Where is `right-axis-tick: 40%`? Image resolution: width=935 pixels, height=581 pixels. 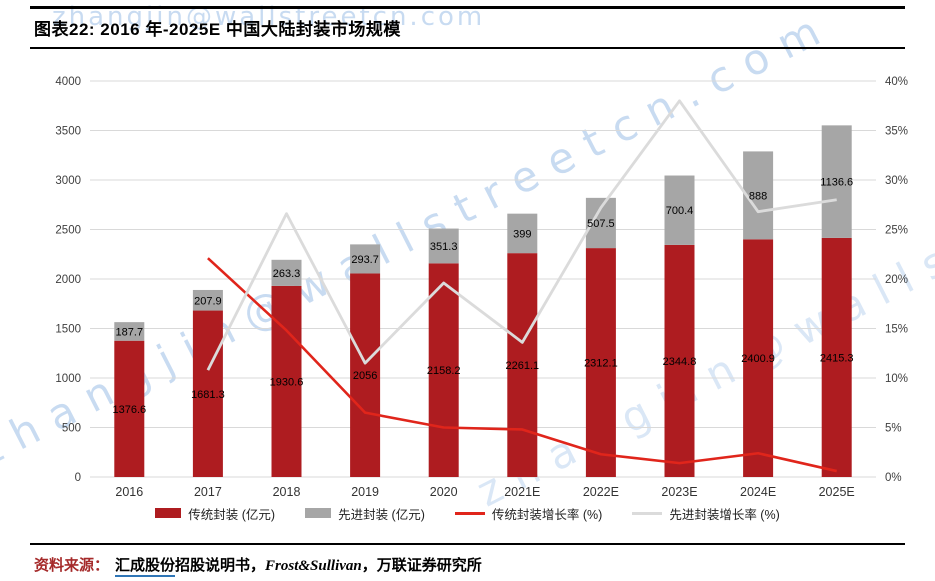
right-axis-tick: 40% is located at coordinates (896, 82).